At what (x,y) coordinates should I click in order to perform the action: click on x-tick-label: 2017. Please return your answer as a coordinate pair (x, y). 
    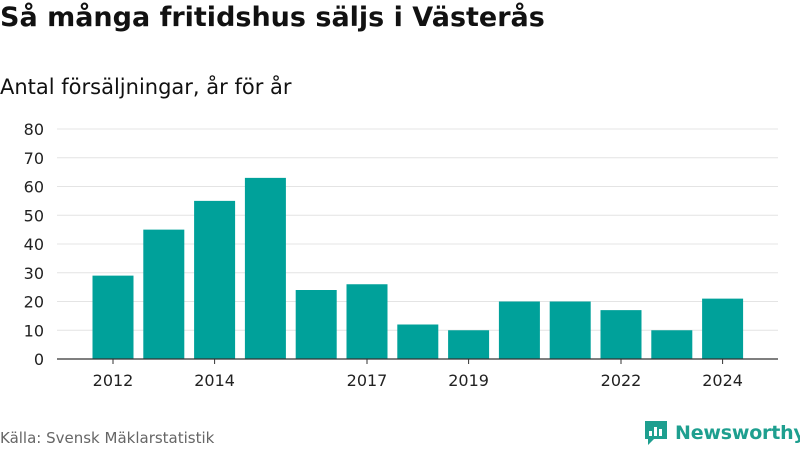
    Looking at the image, I should click on (367, 380).